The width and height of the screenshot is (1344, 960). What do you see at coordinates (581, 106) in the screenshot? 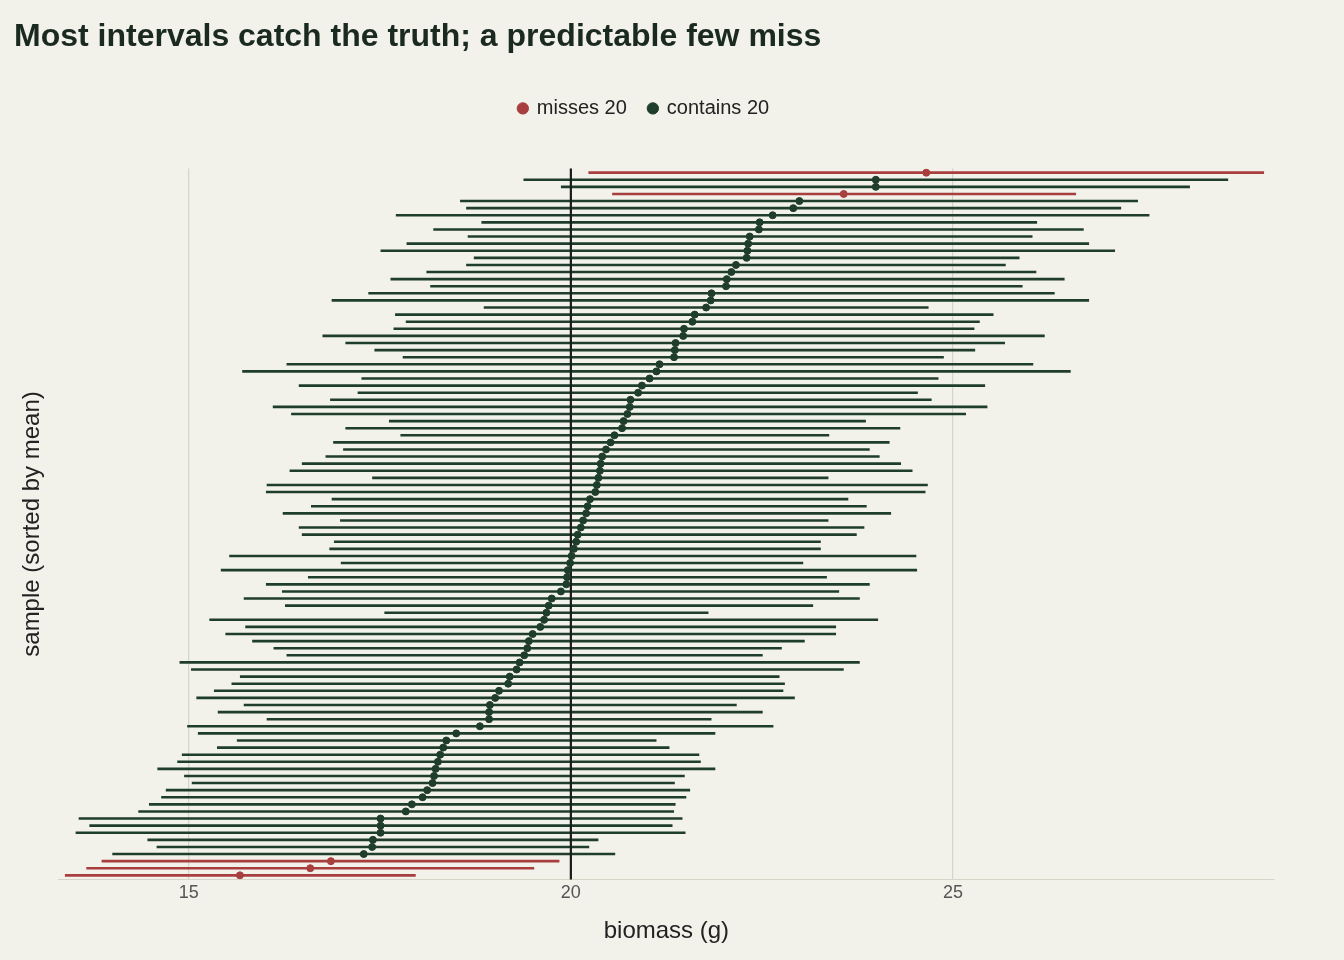
I see `legend-label: misses 20` at bounding box center [581, 106].